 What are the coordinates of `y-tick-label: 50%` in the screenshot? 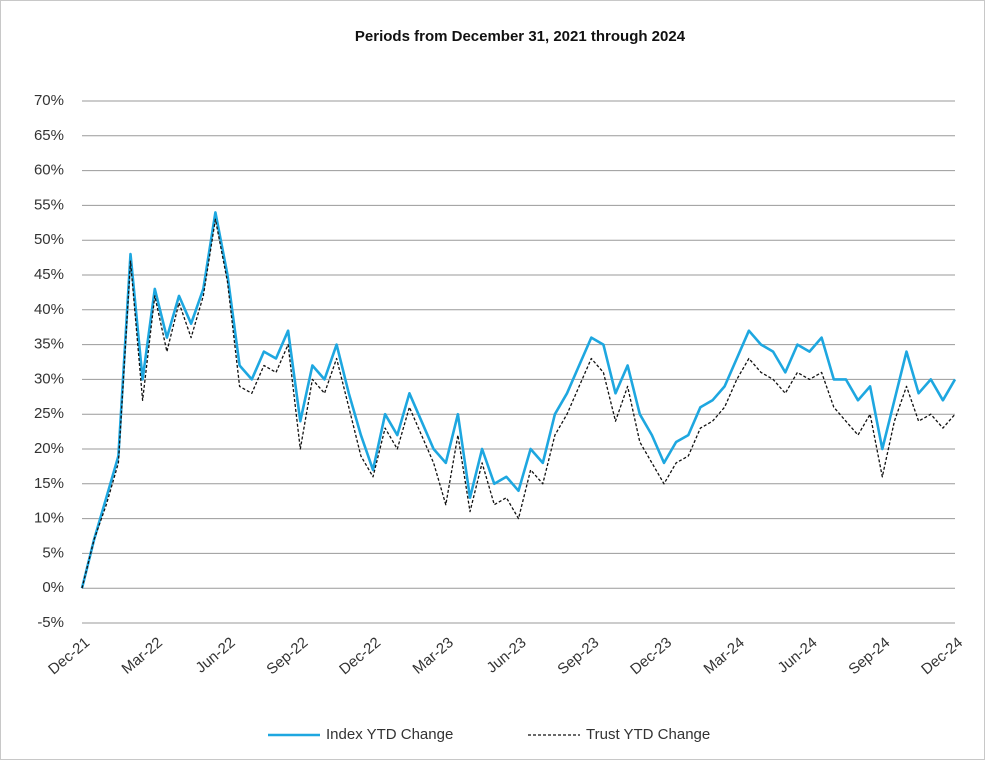 It's located at (49, 239).